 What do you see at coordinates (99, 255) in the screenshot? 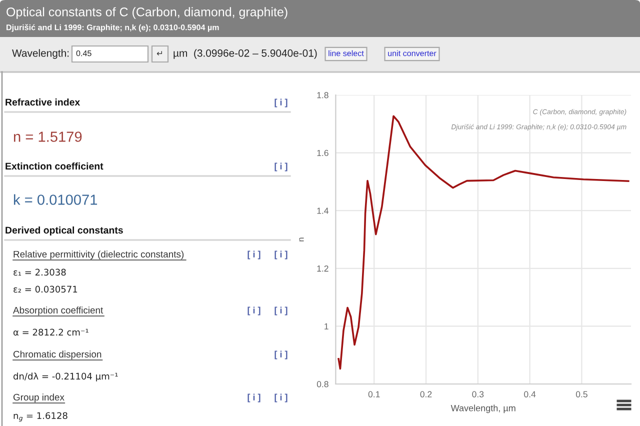
I see `text: Relative permittivity (dielectric constants)` at bounding box center [99, 255].